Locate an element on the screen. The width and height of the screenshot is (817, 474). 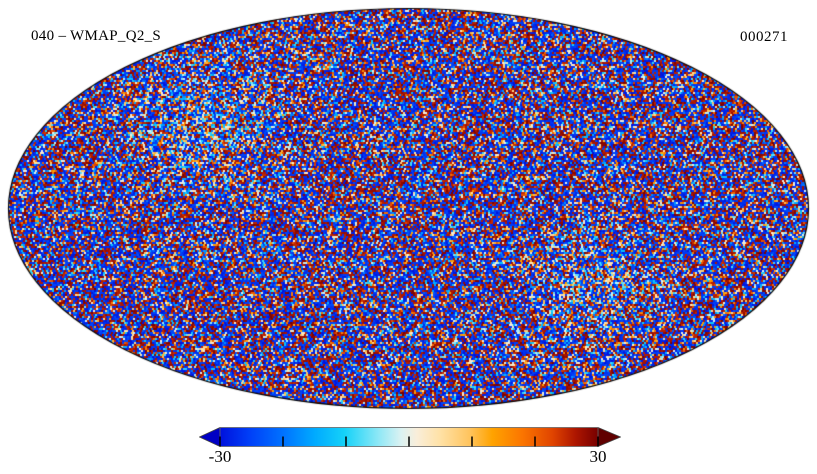
colorbar-right-arrow is located at coordinates (609, 437).